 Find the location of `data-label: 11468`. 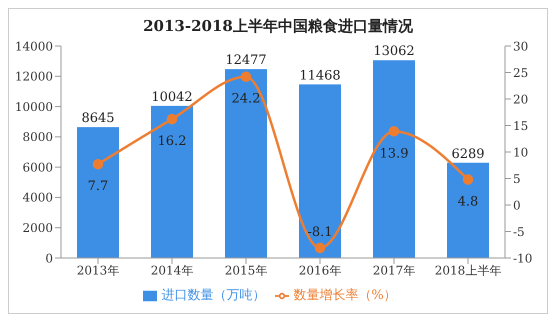

data-label: 11468 is located at coordinates (320, 76).